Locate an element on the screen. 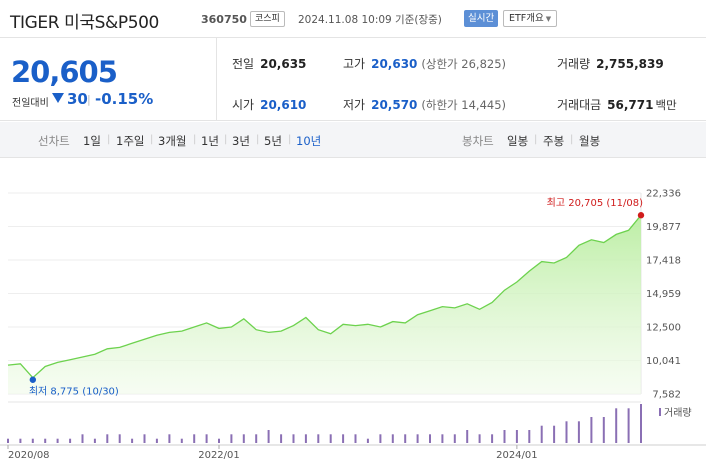 This screenshot has height=473, width=706. change-value: 30 is located at coordinates (77, 99).